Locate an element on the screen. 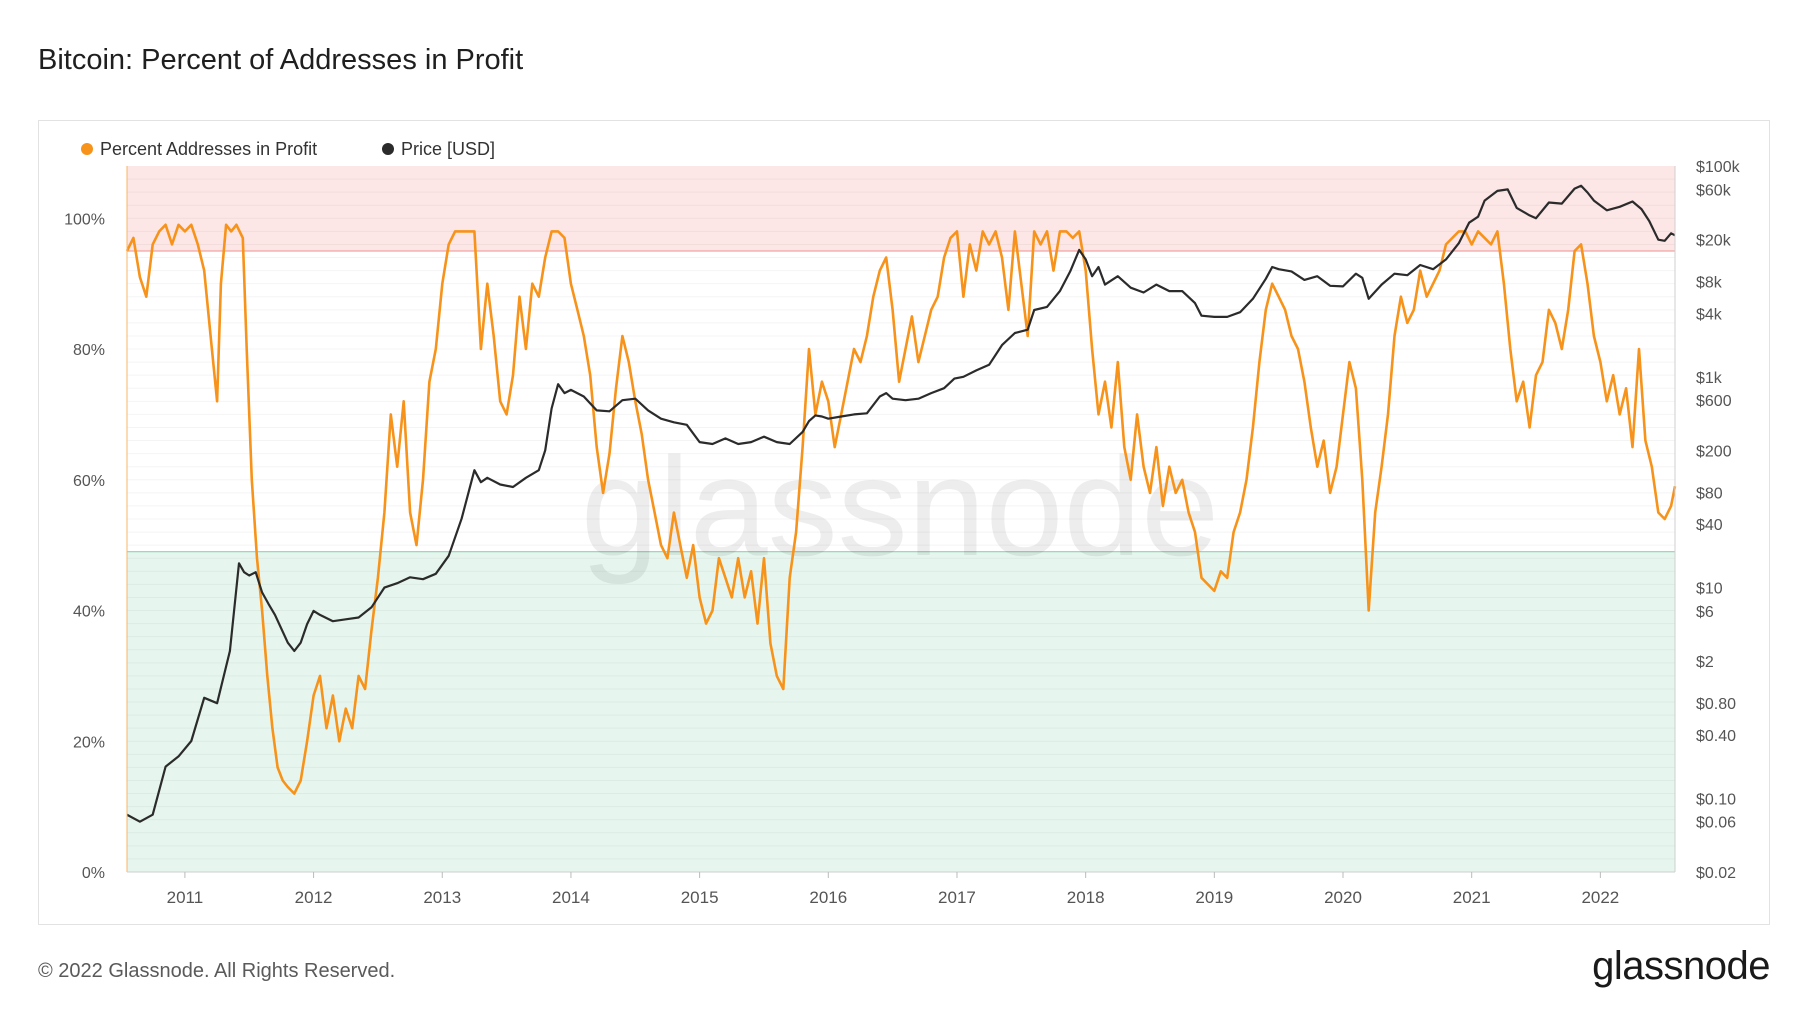 This screenshot has width=1800, height=1013. brand-logo: glassnode is located at coordinates (1681, 966).